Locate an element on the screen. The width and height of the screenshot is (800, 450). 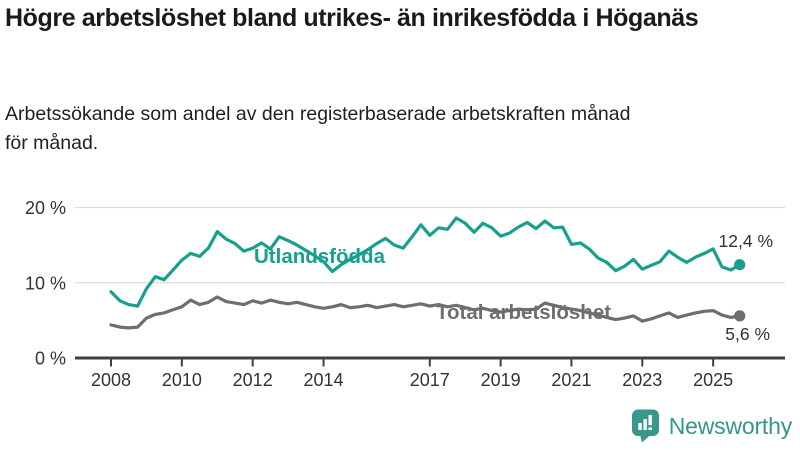
y-tick-label-10: 10 % is located at coordinates (45, 283).